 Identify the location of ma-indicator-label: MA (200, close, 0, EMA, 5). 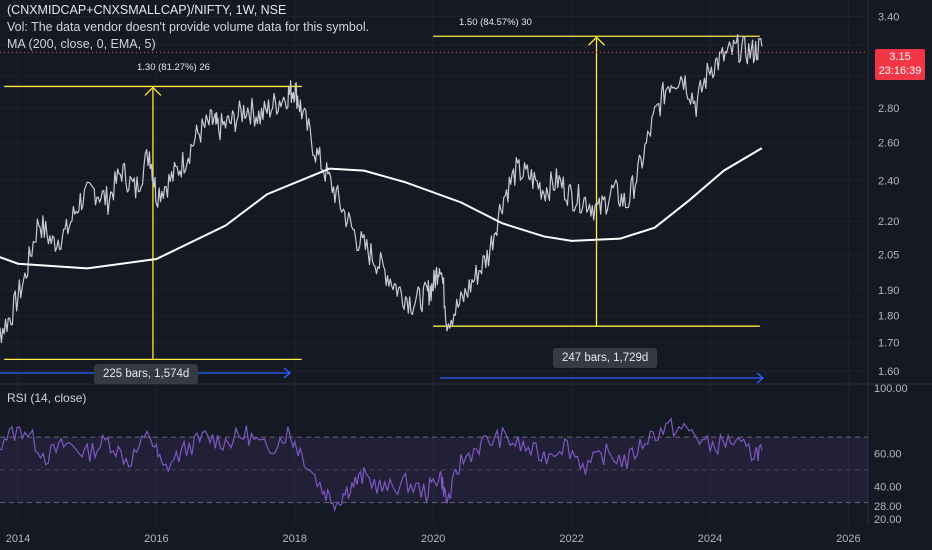
(81, 44).